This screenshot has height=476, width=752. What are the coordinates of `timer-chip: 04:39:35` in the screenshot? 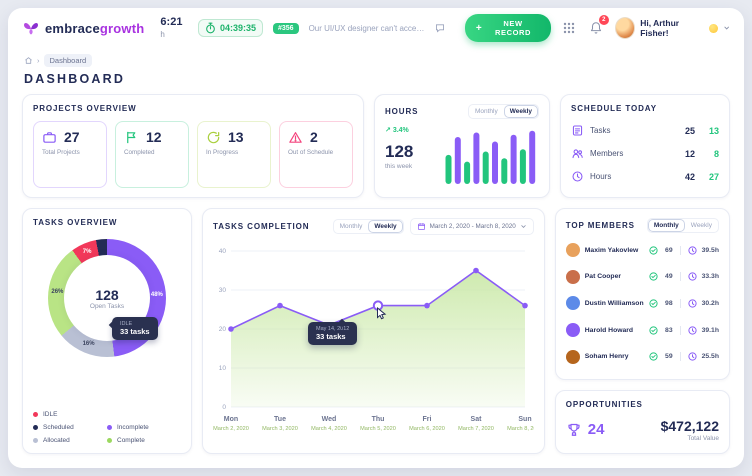 It's located at (230, 28).